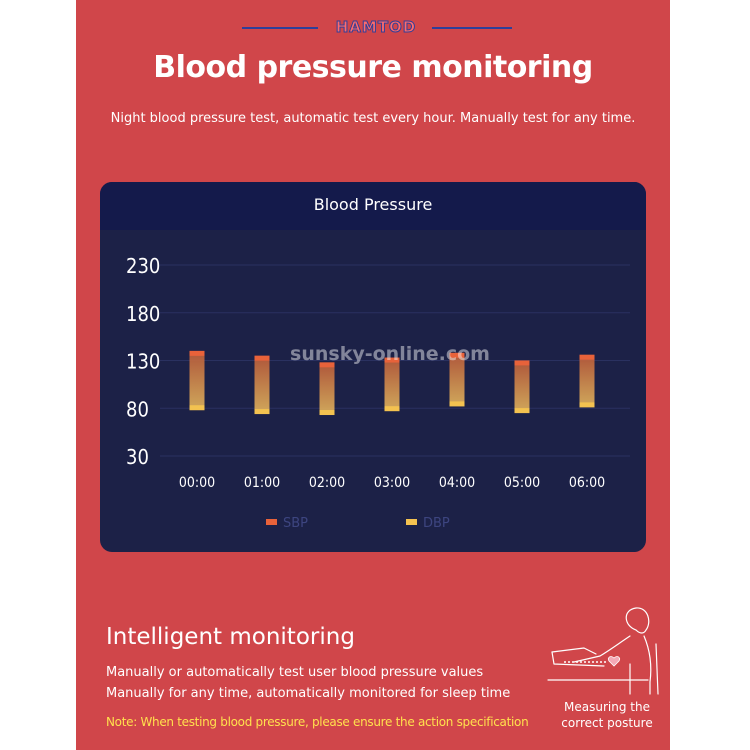  What do you see at coordinates (143, 266) in the screenshot?
I see `y-tick-label: 230` at bounding box center [143, 266].